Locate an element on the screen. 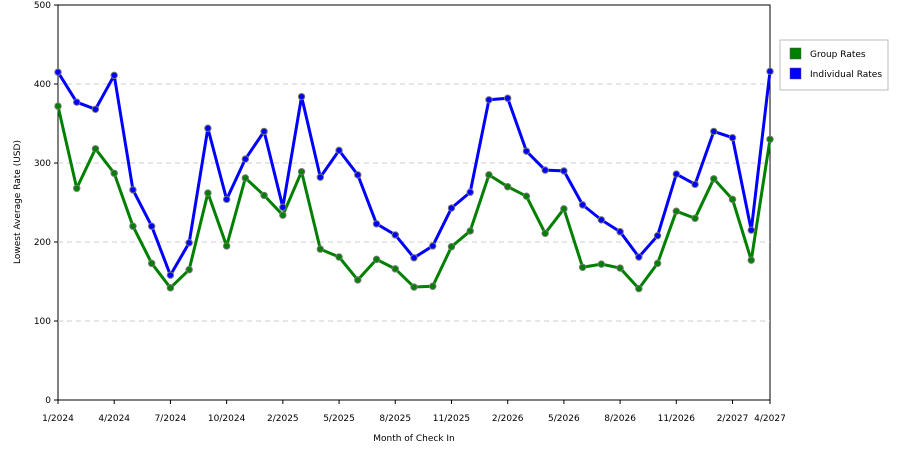 The image size is (900, 450). legend-label: Group Rates is located at coordinates (838, 55).